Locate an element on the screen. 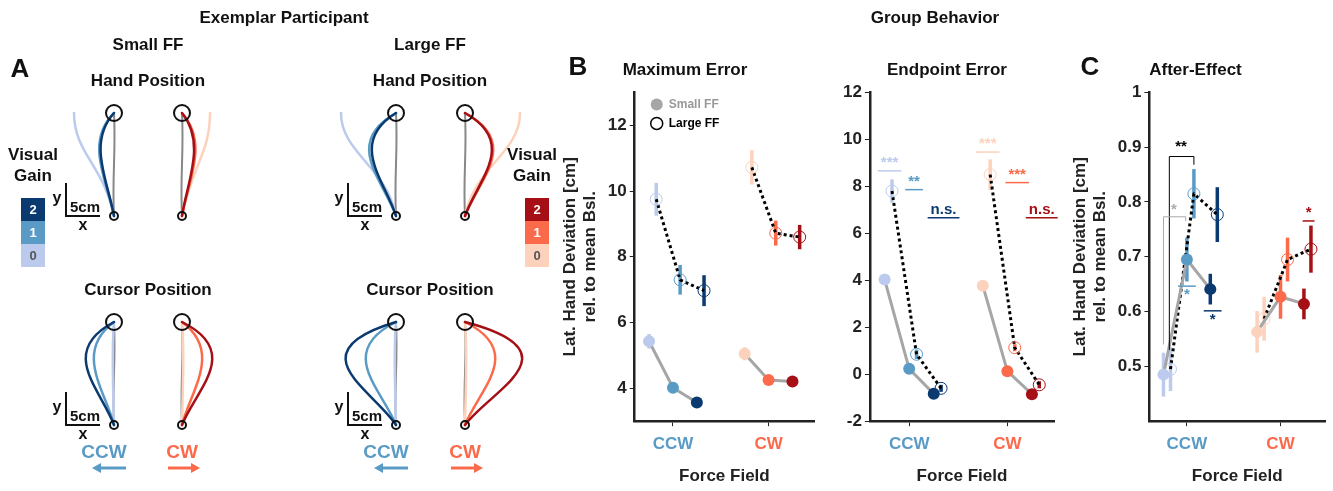  y-tick-label: 0.8 is located at coordinates (1129, 201).